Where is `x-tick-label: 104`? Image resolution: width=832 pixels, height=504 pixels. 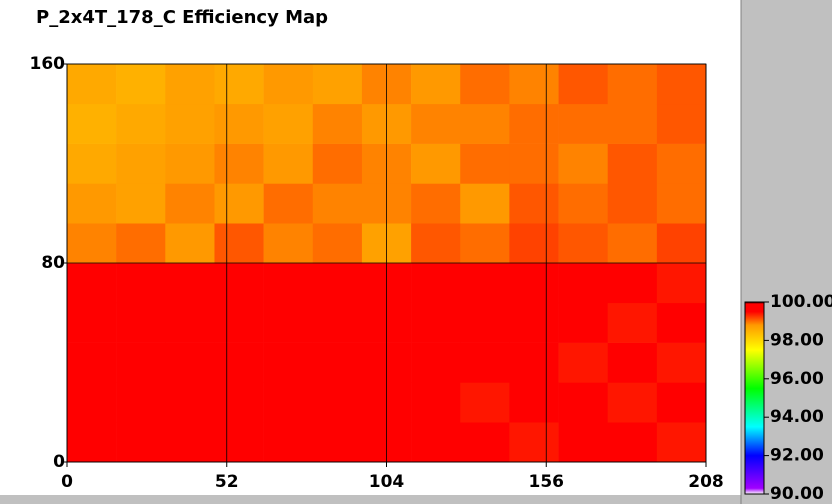 x-tick-label: 104 is located at coordinates (387, 482).